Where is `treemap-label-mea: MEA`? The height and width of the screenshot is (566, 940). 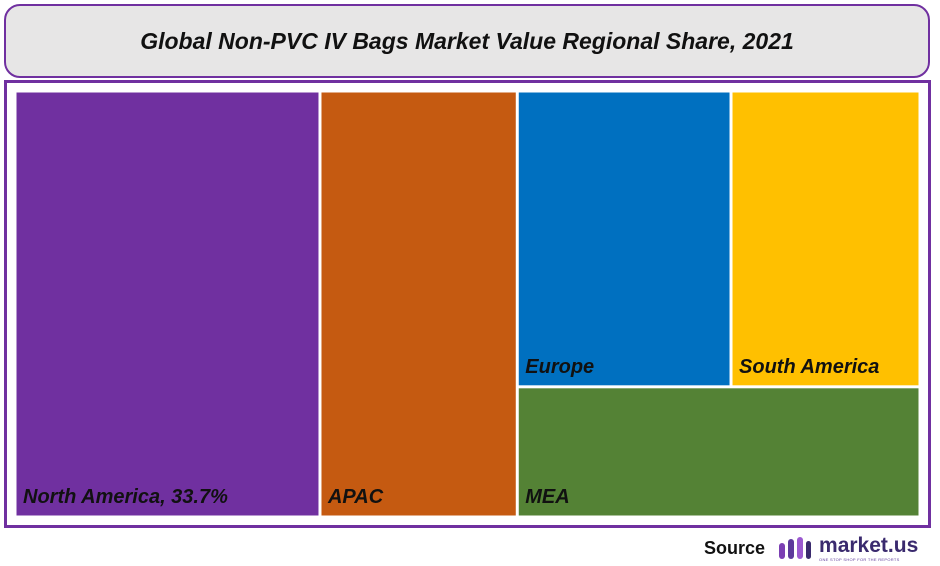 treemap-label-mea: MEA is located at coordinates (547, 497).